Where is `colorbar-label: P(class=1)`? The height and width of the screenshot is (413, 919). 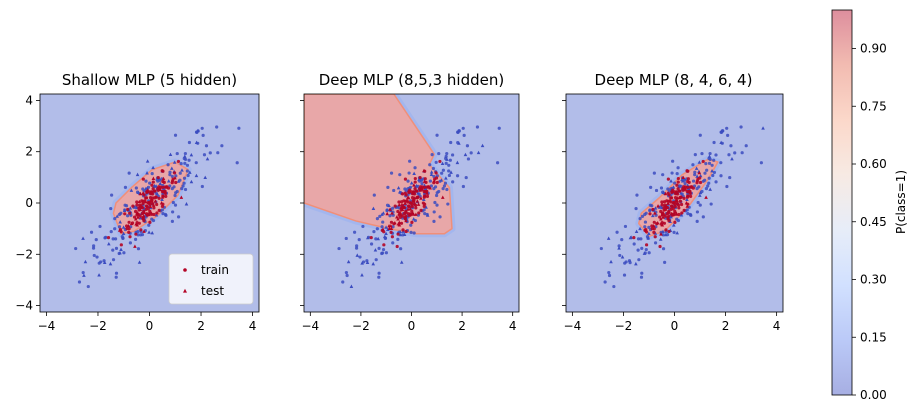
colorbar-label: P(class=1) is located at coordinates (901, 202).